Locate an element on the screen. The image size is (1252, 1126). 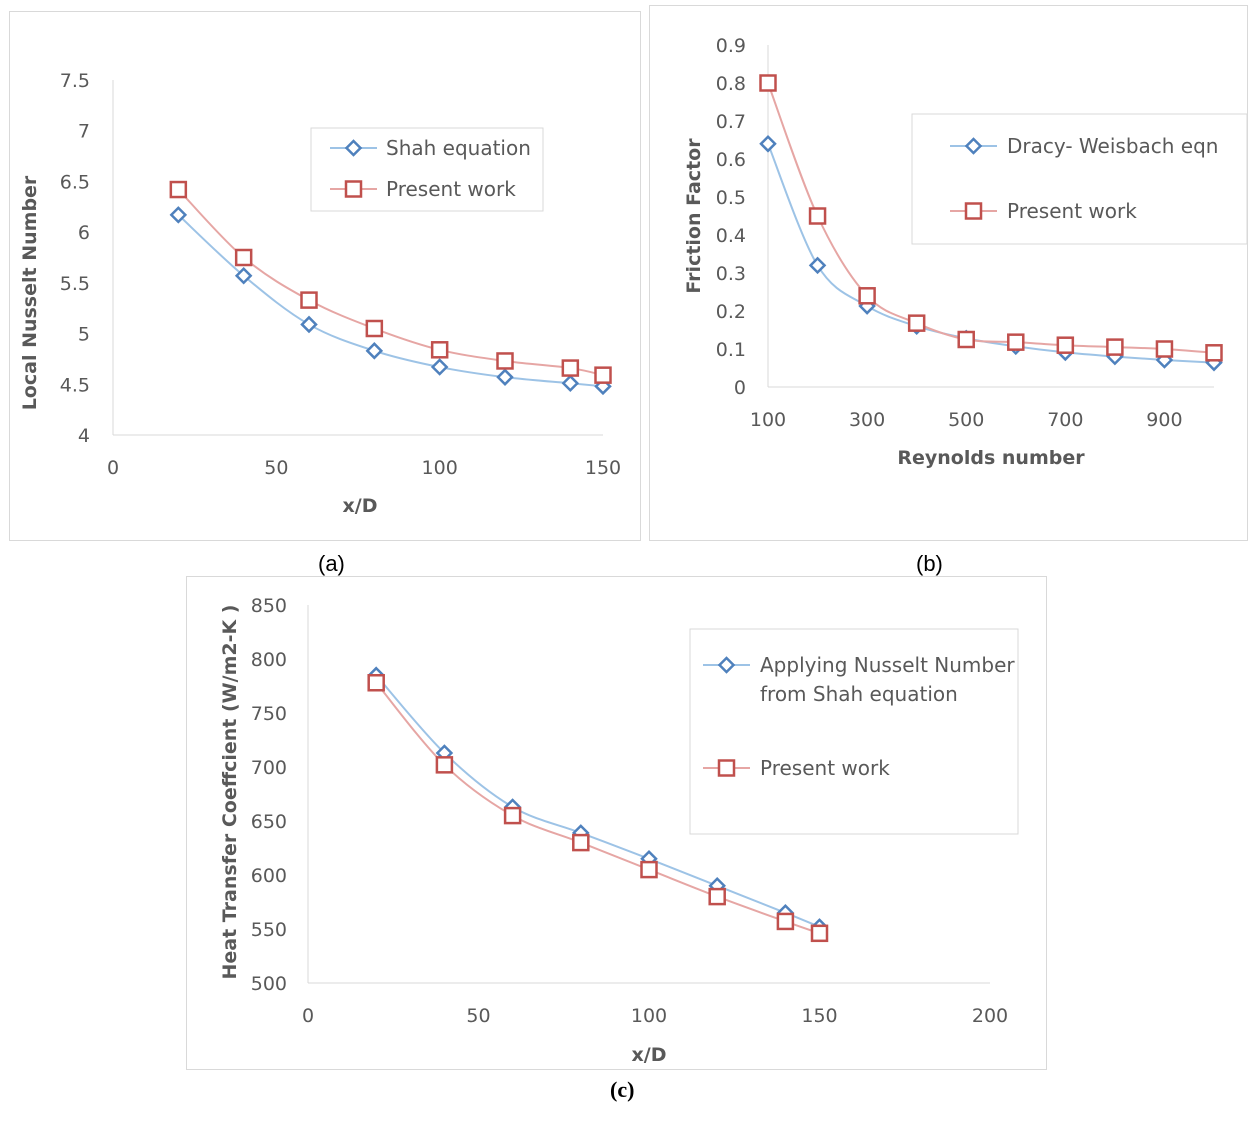
chart-b-x-tick-label: 900 is located at coordinates (1164, 420).